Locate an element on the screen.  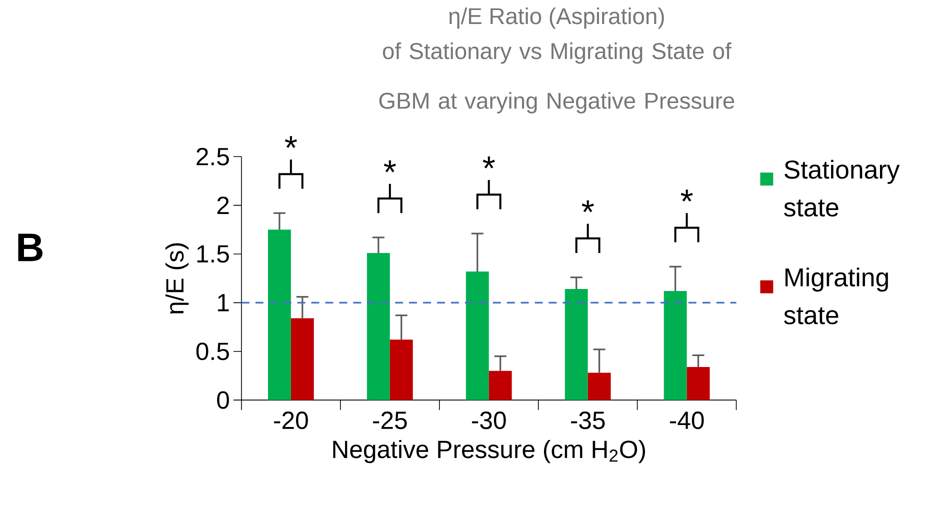
text: B is located at coordinates (30, 248).